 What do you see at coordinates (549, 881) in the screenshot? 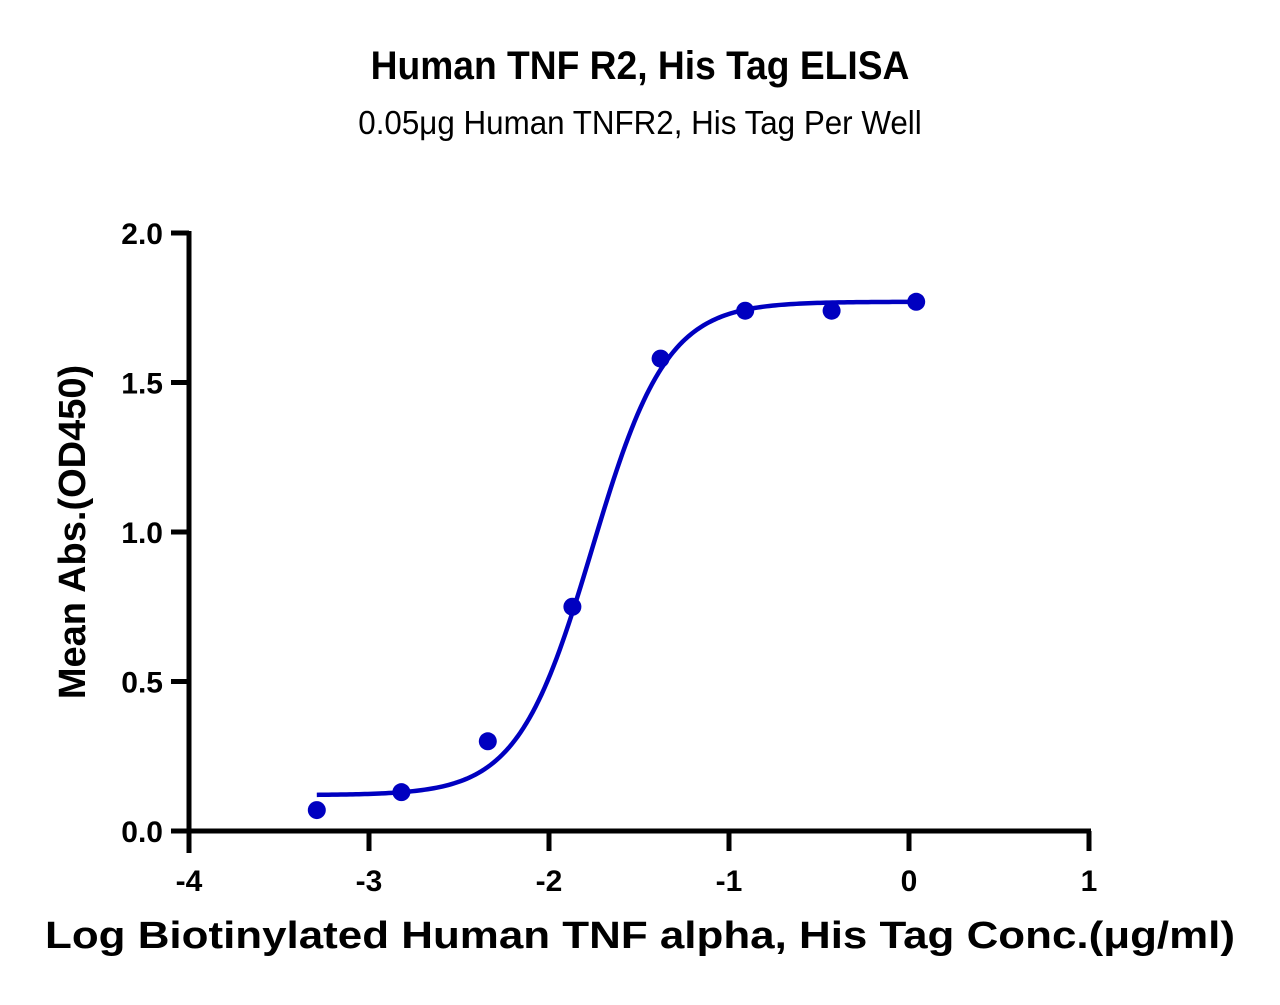
I see `x-tick-label: -2` at bounding box center [549, 881].